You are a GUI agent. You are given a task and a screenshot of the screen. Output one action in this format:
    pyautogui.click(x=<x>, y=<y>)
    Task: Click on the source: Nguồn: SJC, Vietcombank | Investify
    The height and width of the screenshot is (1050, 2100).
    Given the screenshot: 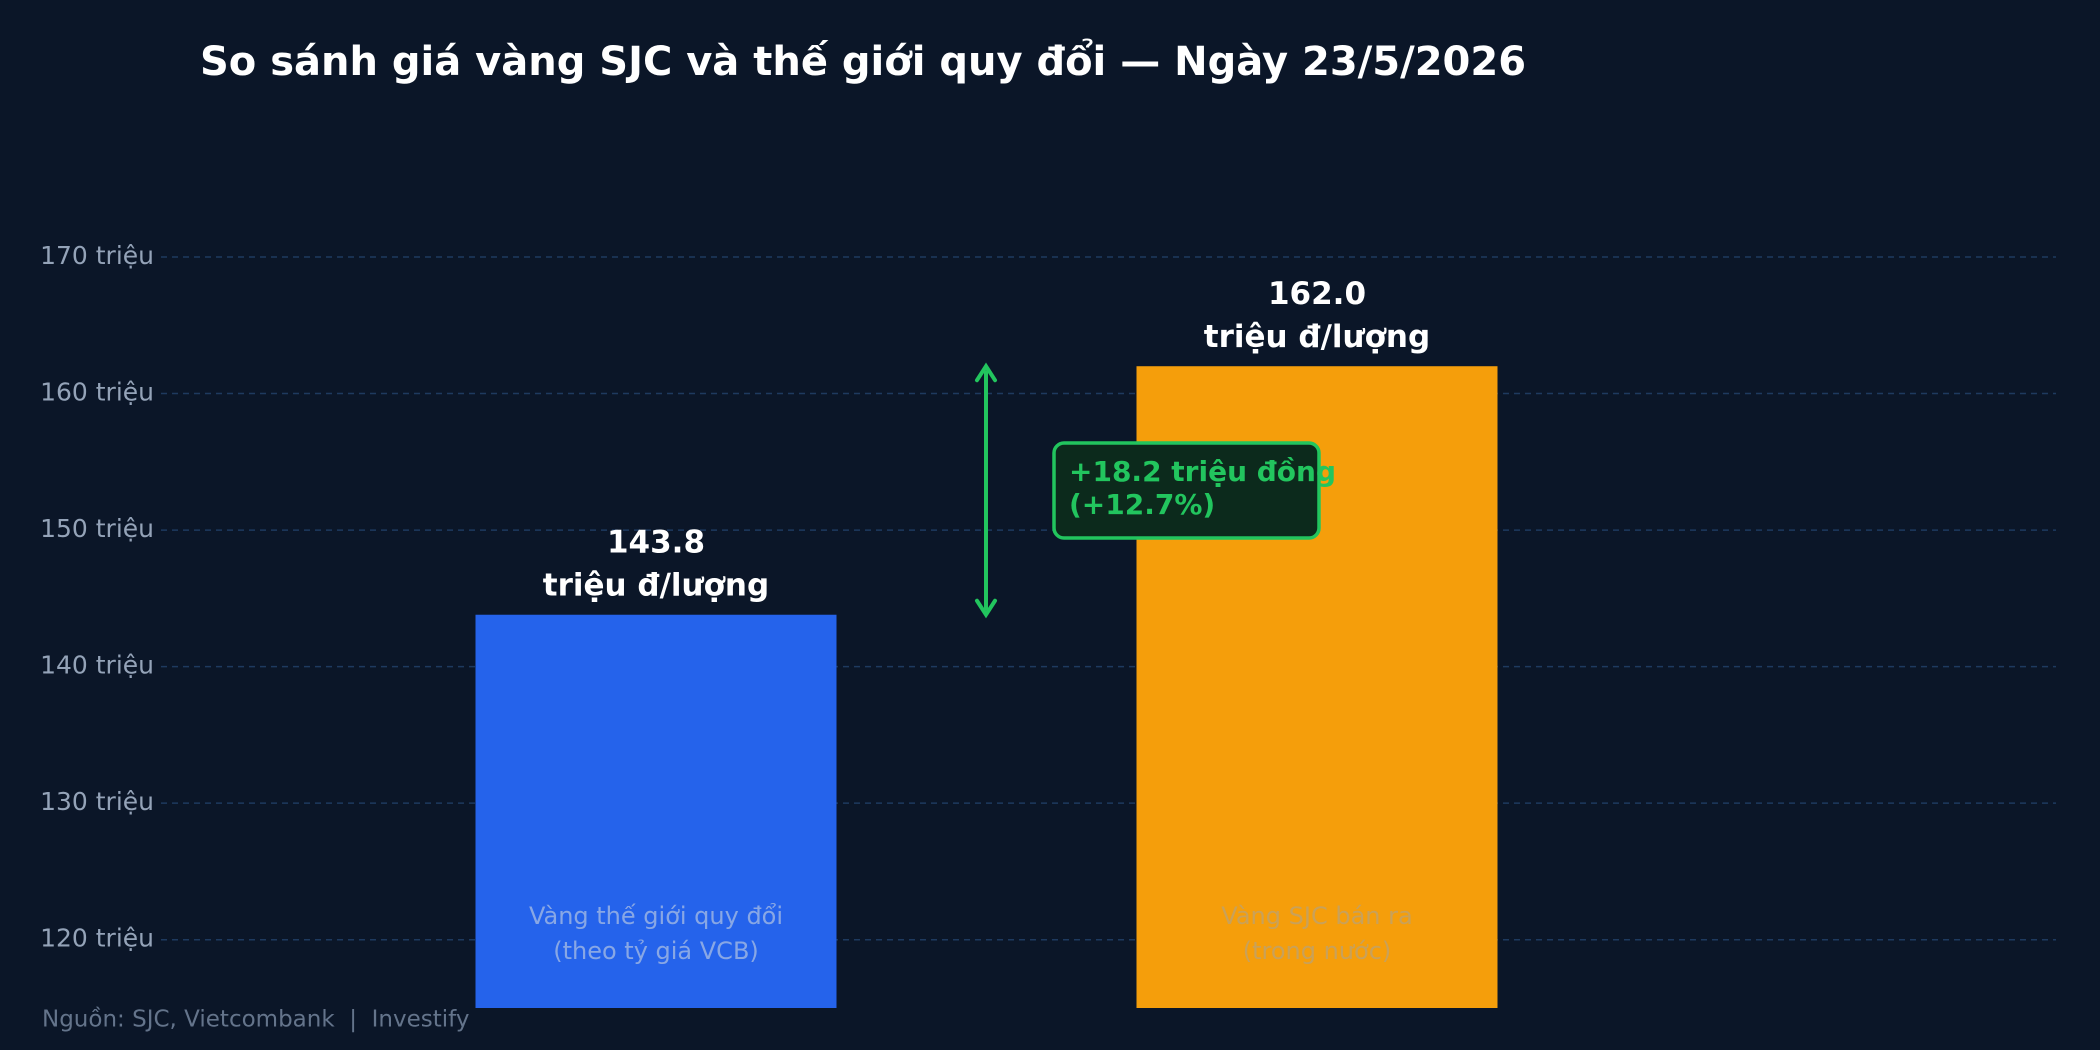 What is the action you would take?
    pyautogui.click(x=255, y=1020)
    